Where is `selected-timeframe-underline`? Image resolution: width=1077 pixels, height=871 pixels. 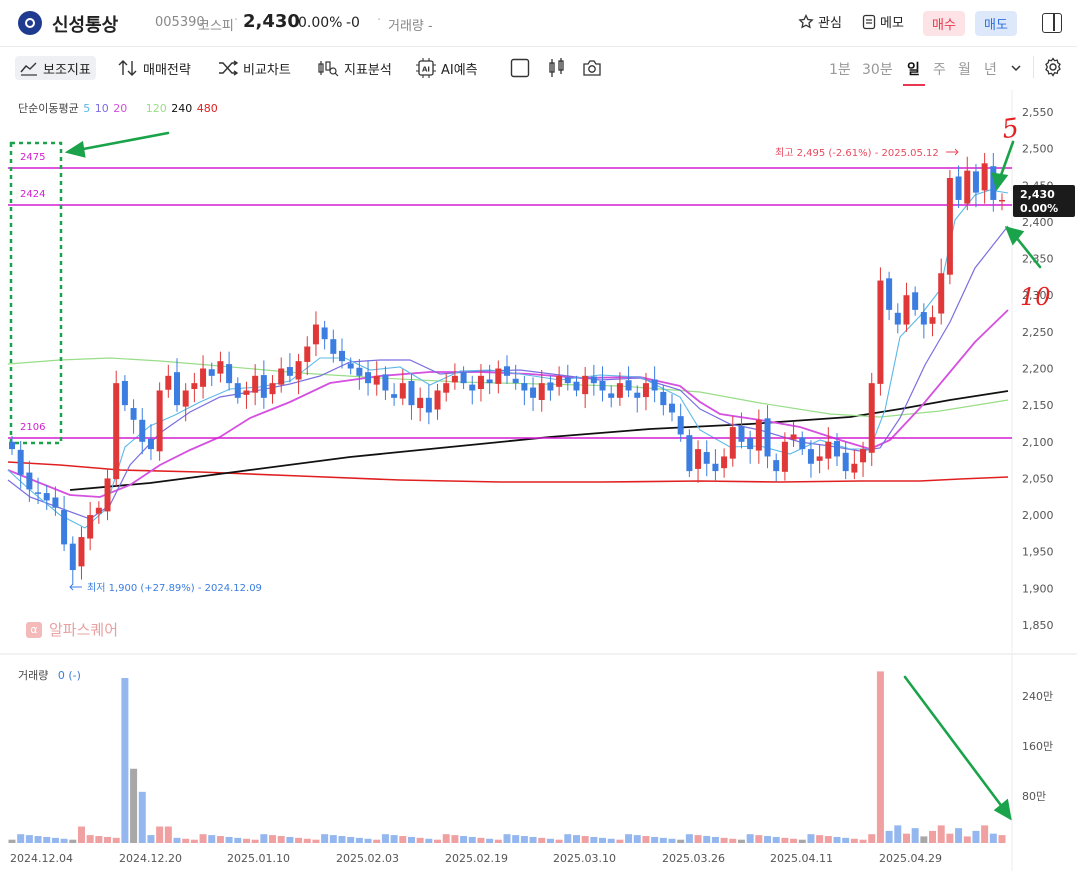 selected-timeframe-underline is located at coordinates (914, 85).